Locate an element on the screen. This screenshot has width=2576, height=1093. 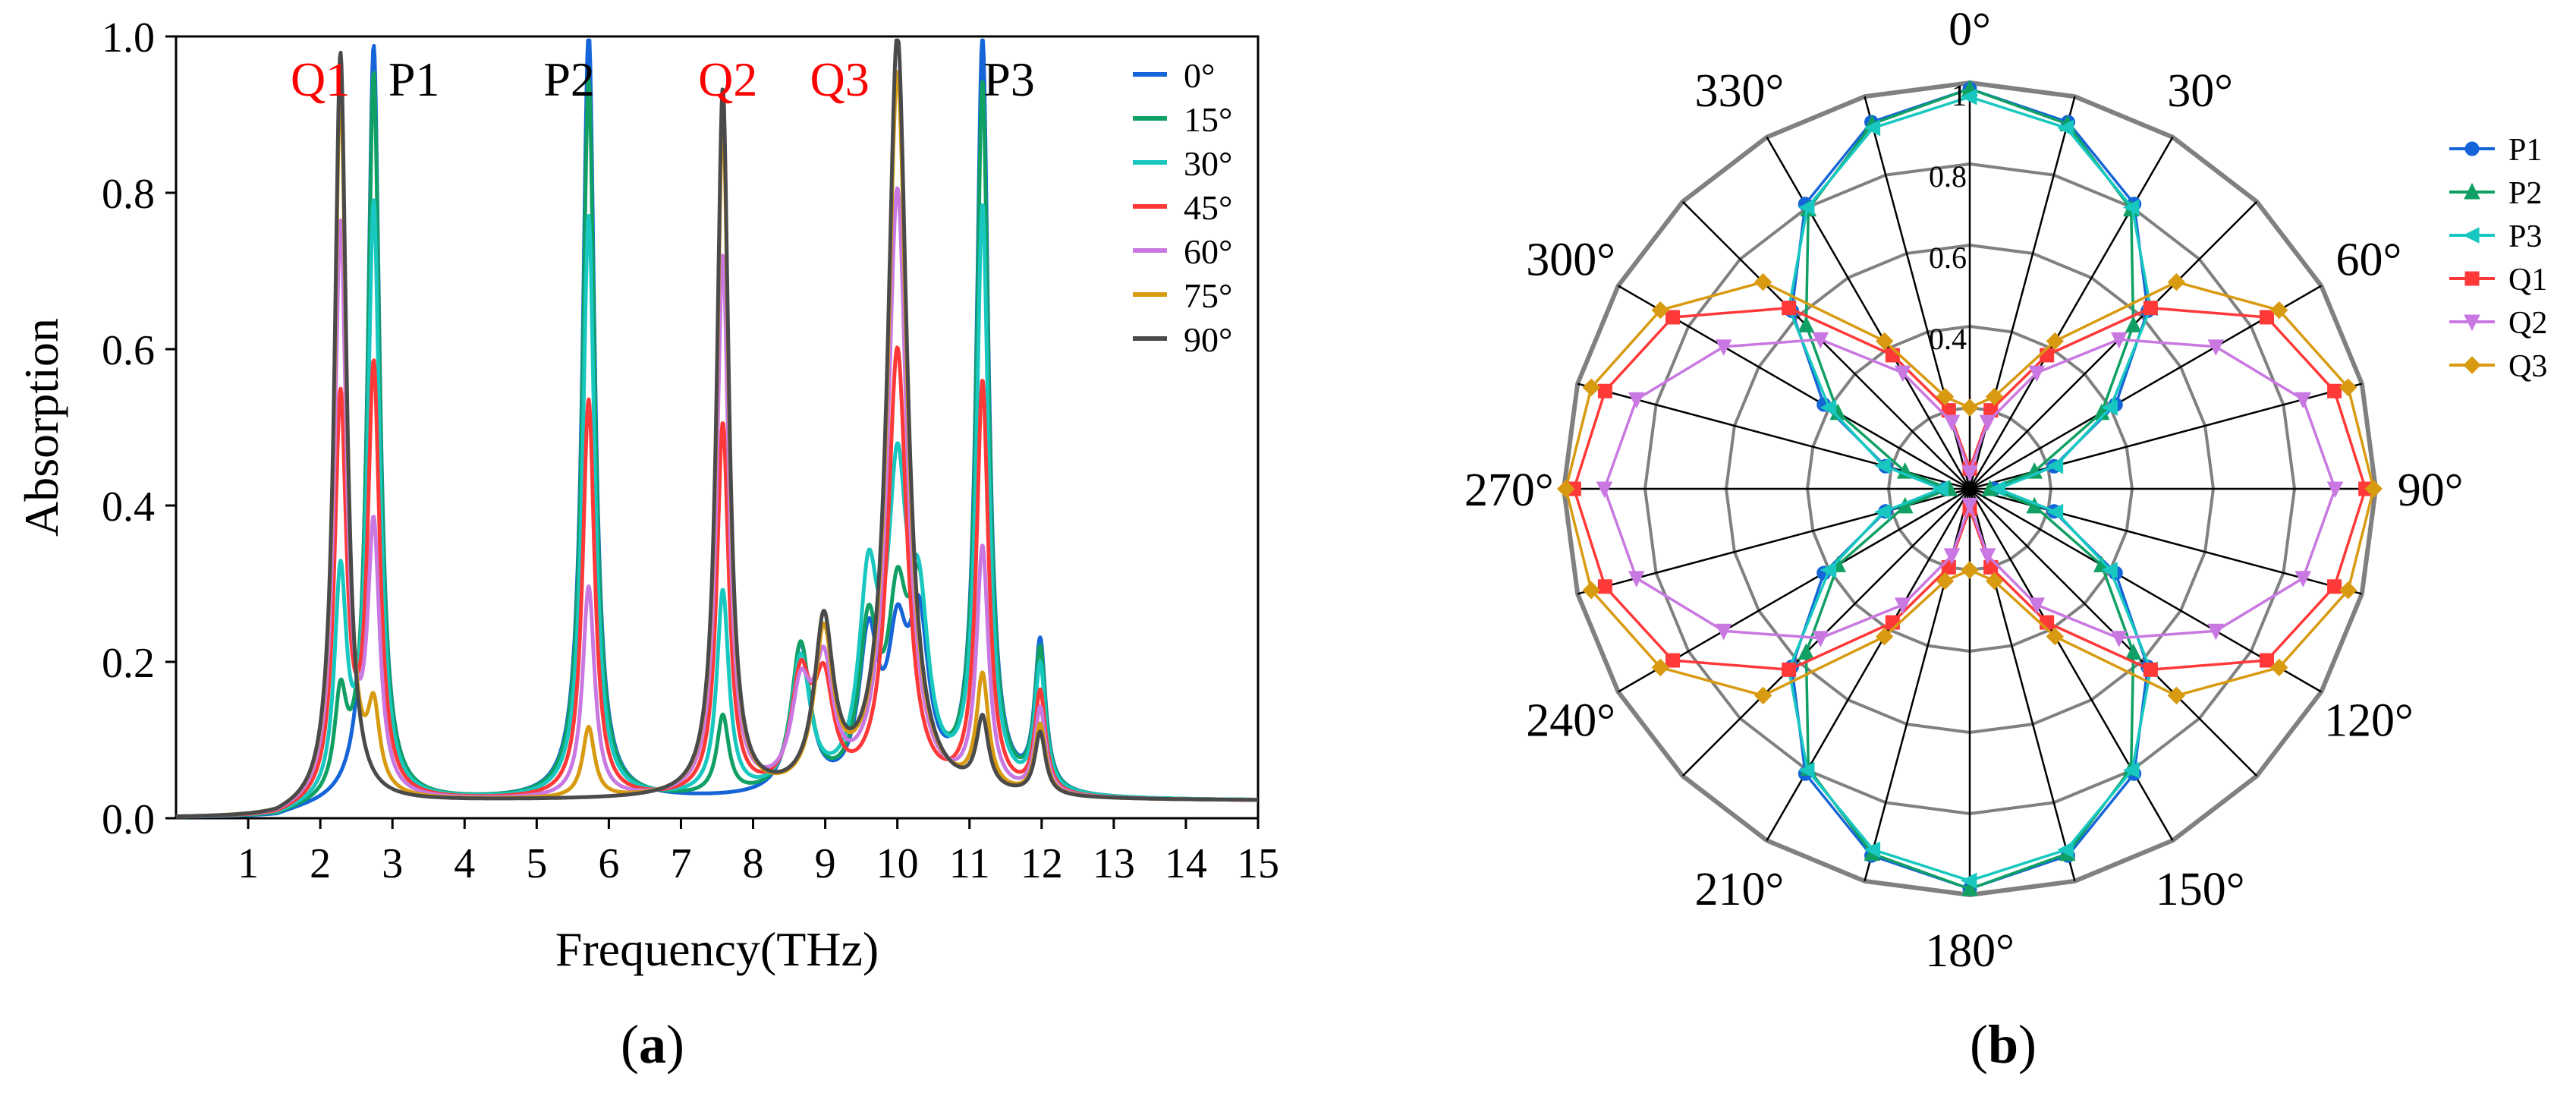
legend-label: 0° is located at coordinates (1199, 75).